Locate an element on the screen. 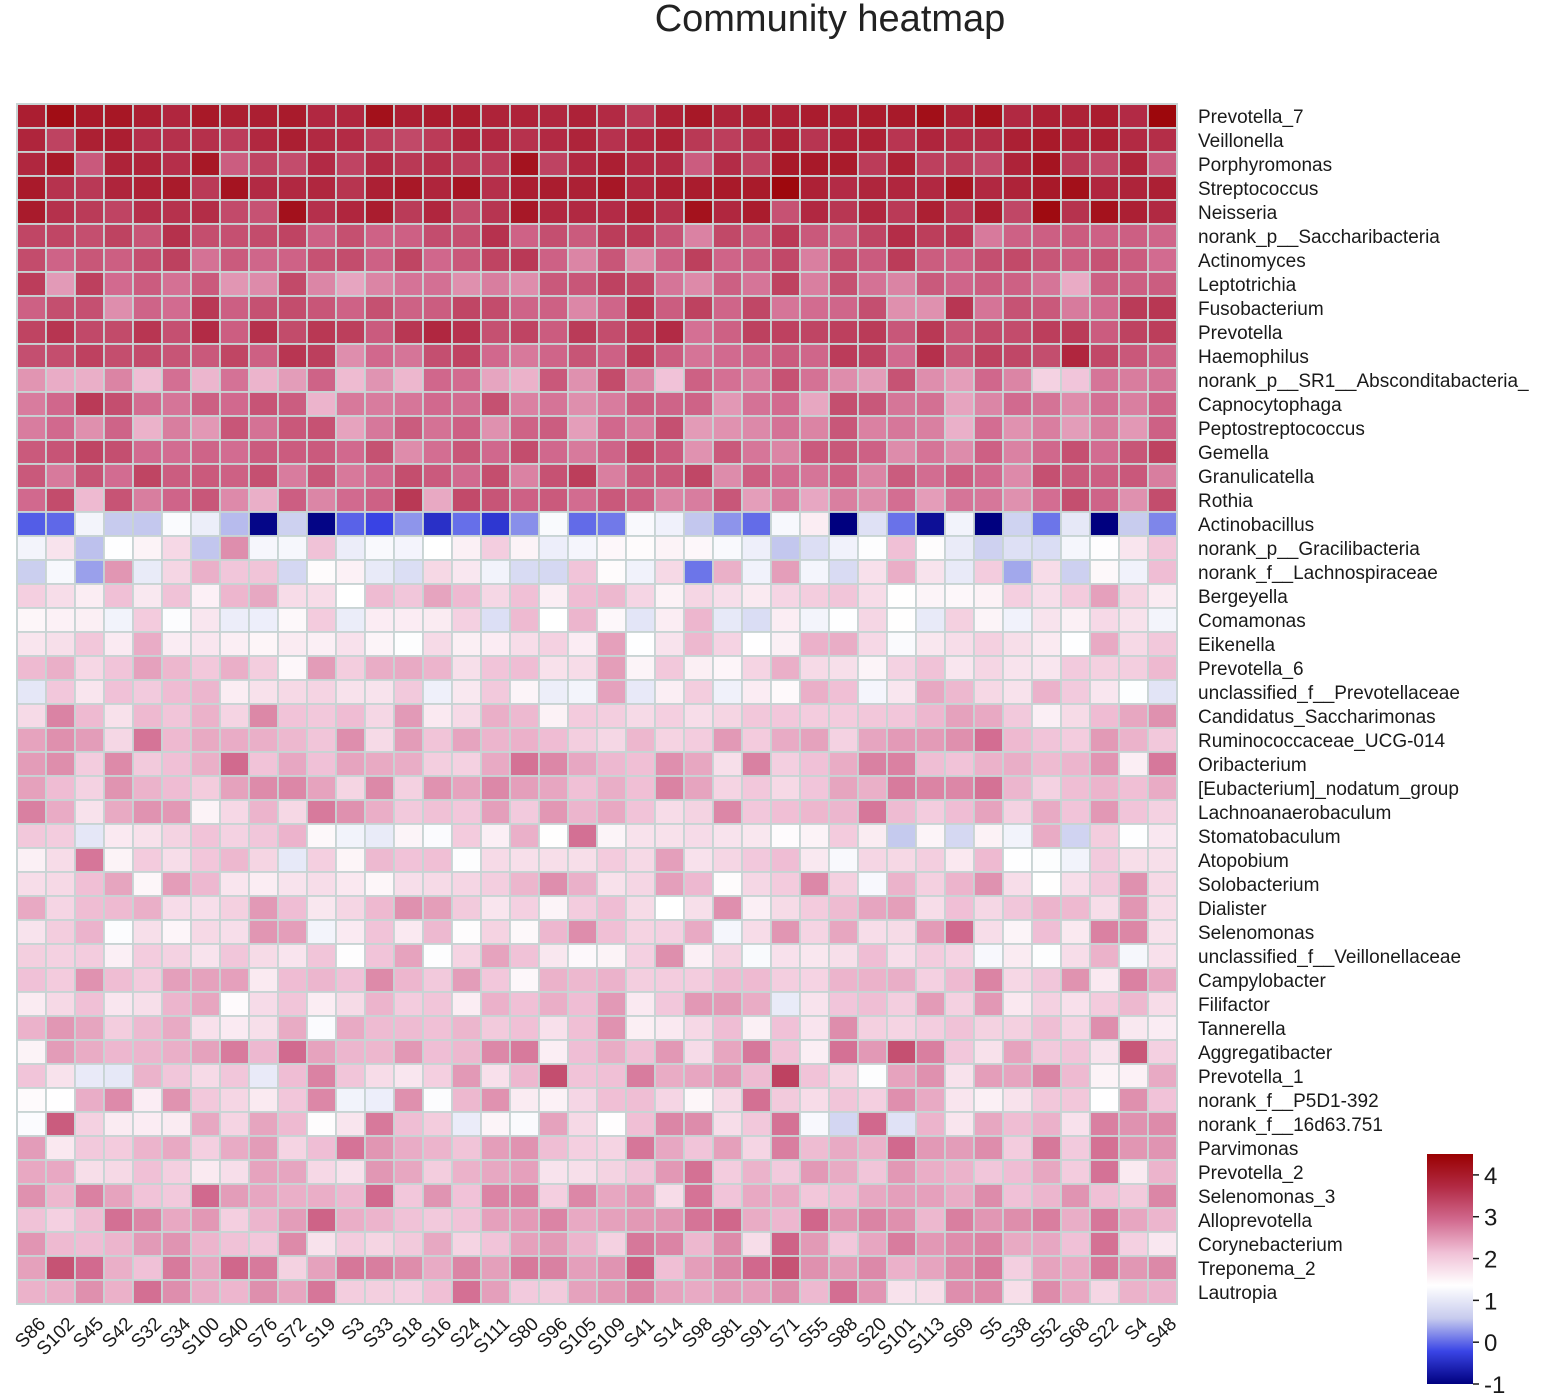  row-label: Bergeyella is located at coordinates (1243, 597).